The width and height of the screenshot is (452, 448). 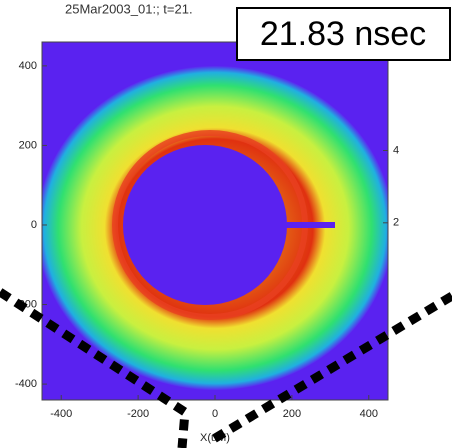 I want to click on y-tick-label: 200, so click(x=28, y=145).